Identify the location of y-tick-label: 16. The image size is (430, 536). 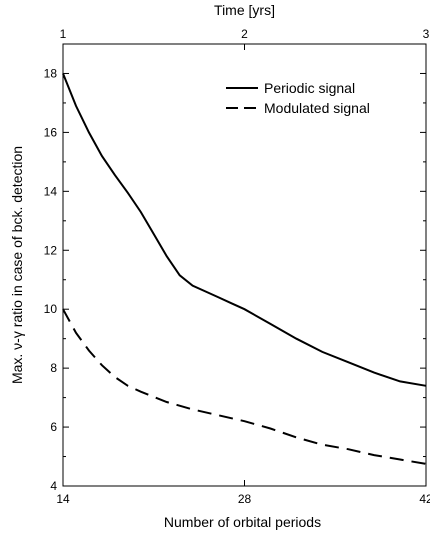
(51, 132).